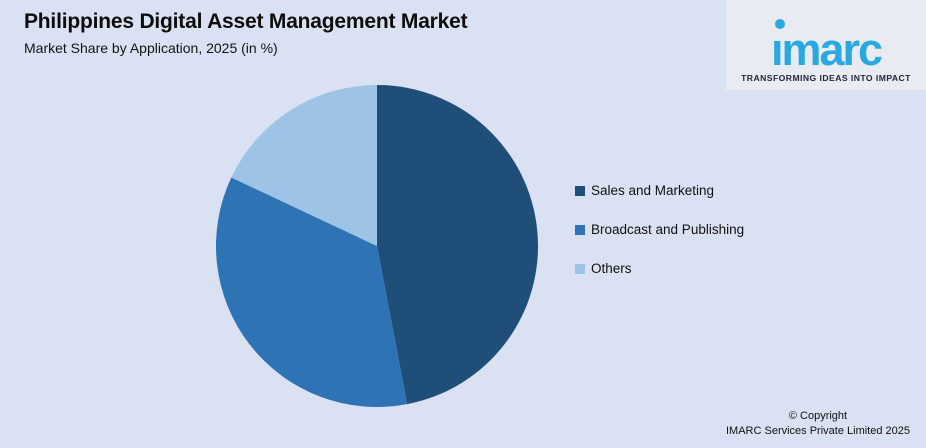  Describe the element at coordinates (580, 268) in the screenshot. I see `legend-swatch-others` at that location.